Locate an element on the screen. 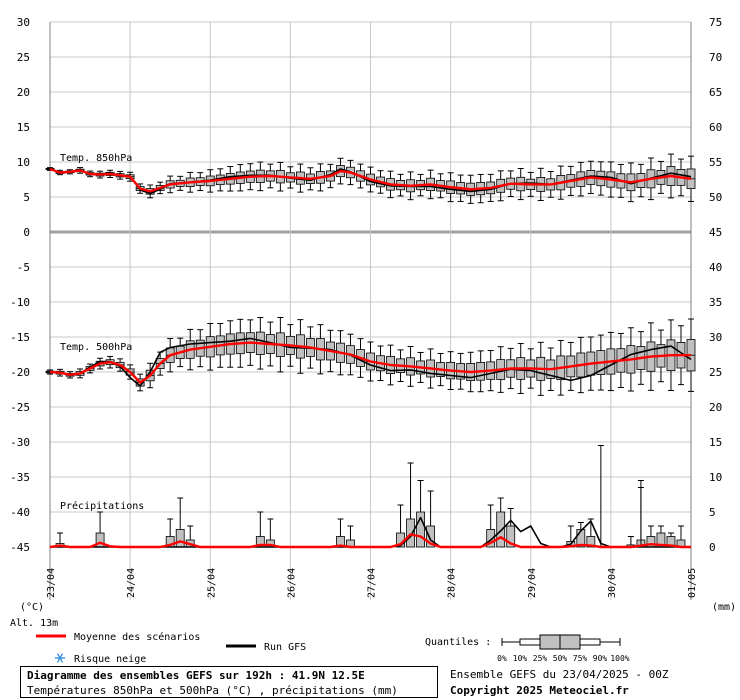 The height and width of the screenshot is (700, 740). right-unit-label: (mm) is located at coordinates (724, 607).